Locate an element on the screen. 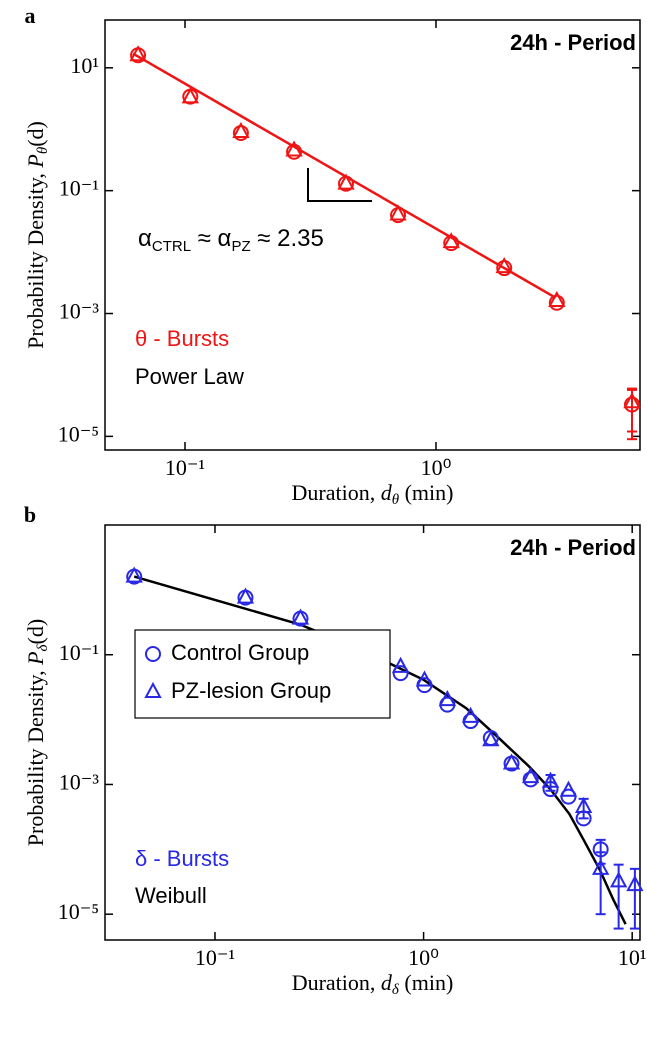  exponent-label: αCTRL ≈ αPZ ≈ 2.35 is located at coordinates (231, 240).